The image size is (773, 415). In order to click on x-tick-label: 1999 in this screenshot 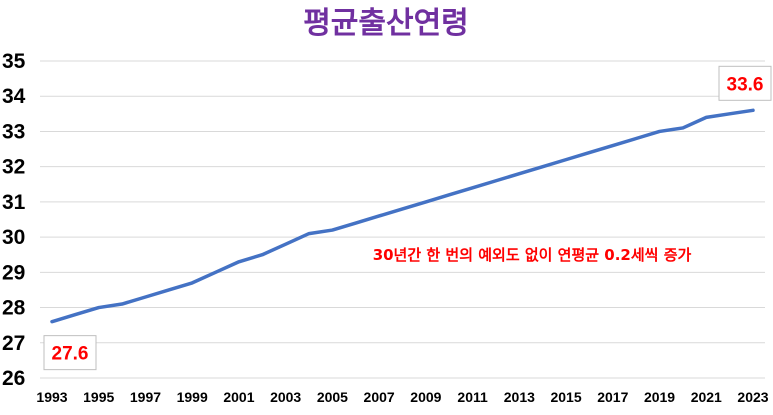, I will do `click(192, 397)`.